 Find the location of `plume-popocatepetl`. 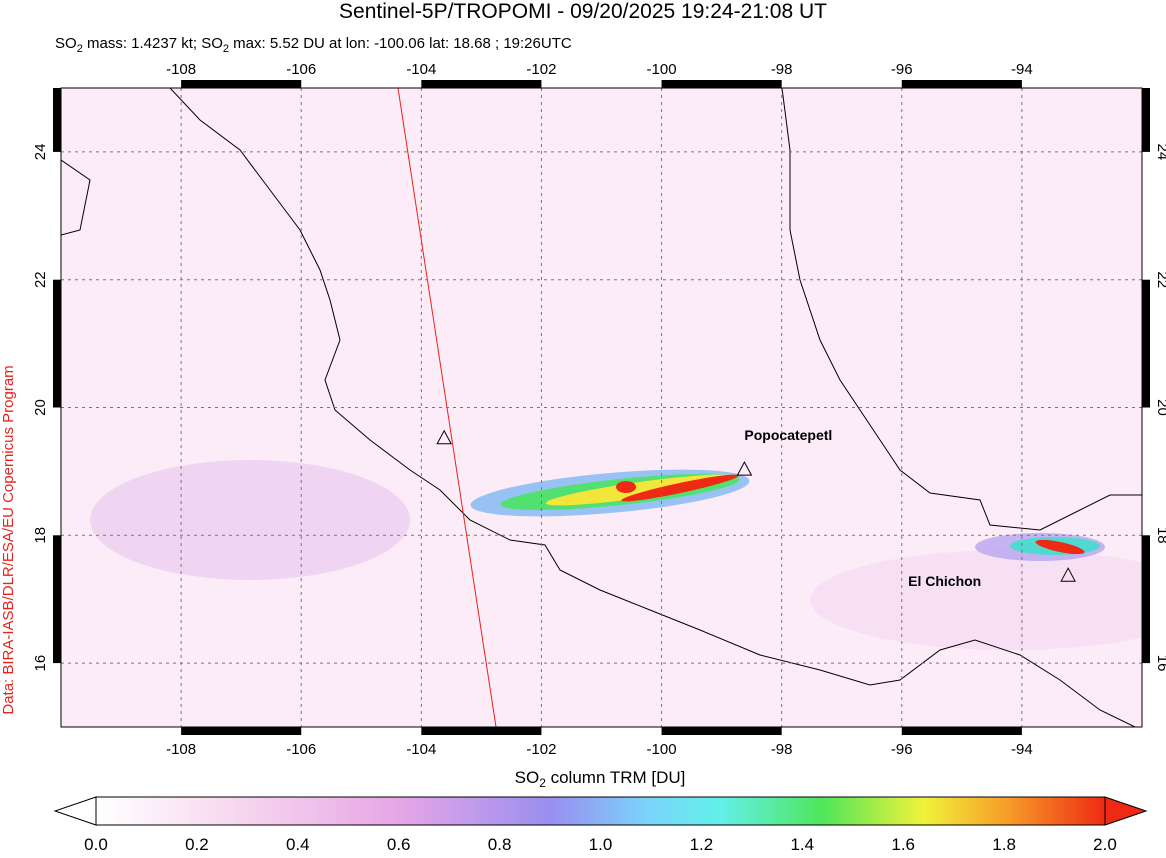

plume-popocatepetl is located at coordinates (610, 493).